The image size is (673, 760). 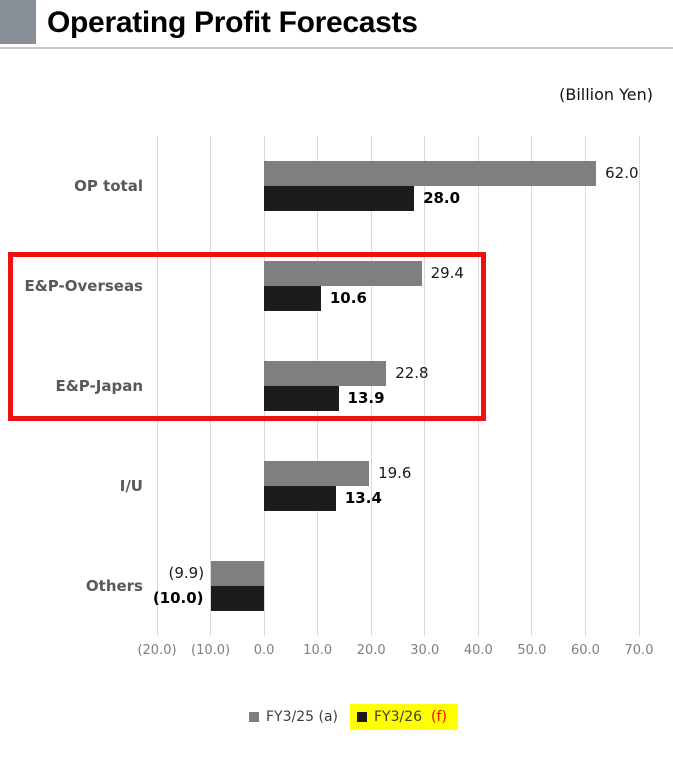 I want to click on x-axis-tick-label: 50.0, so click(x=532, y=650).